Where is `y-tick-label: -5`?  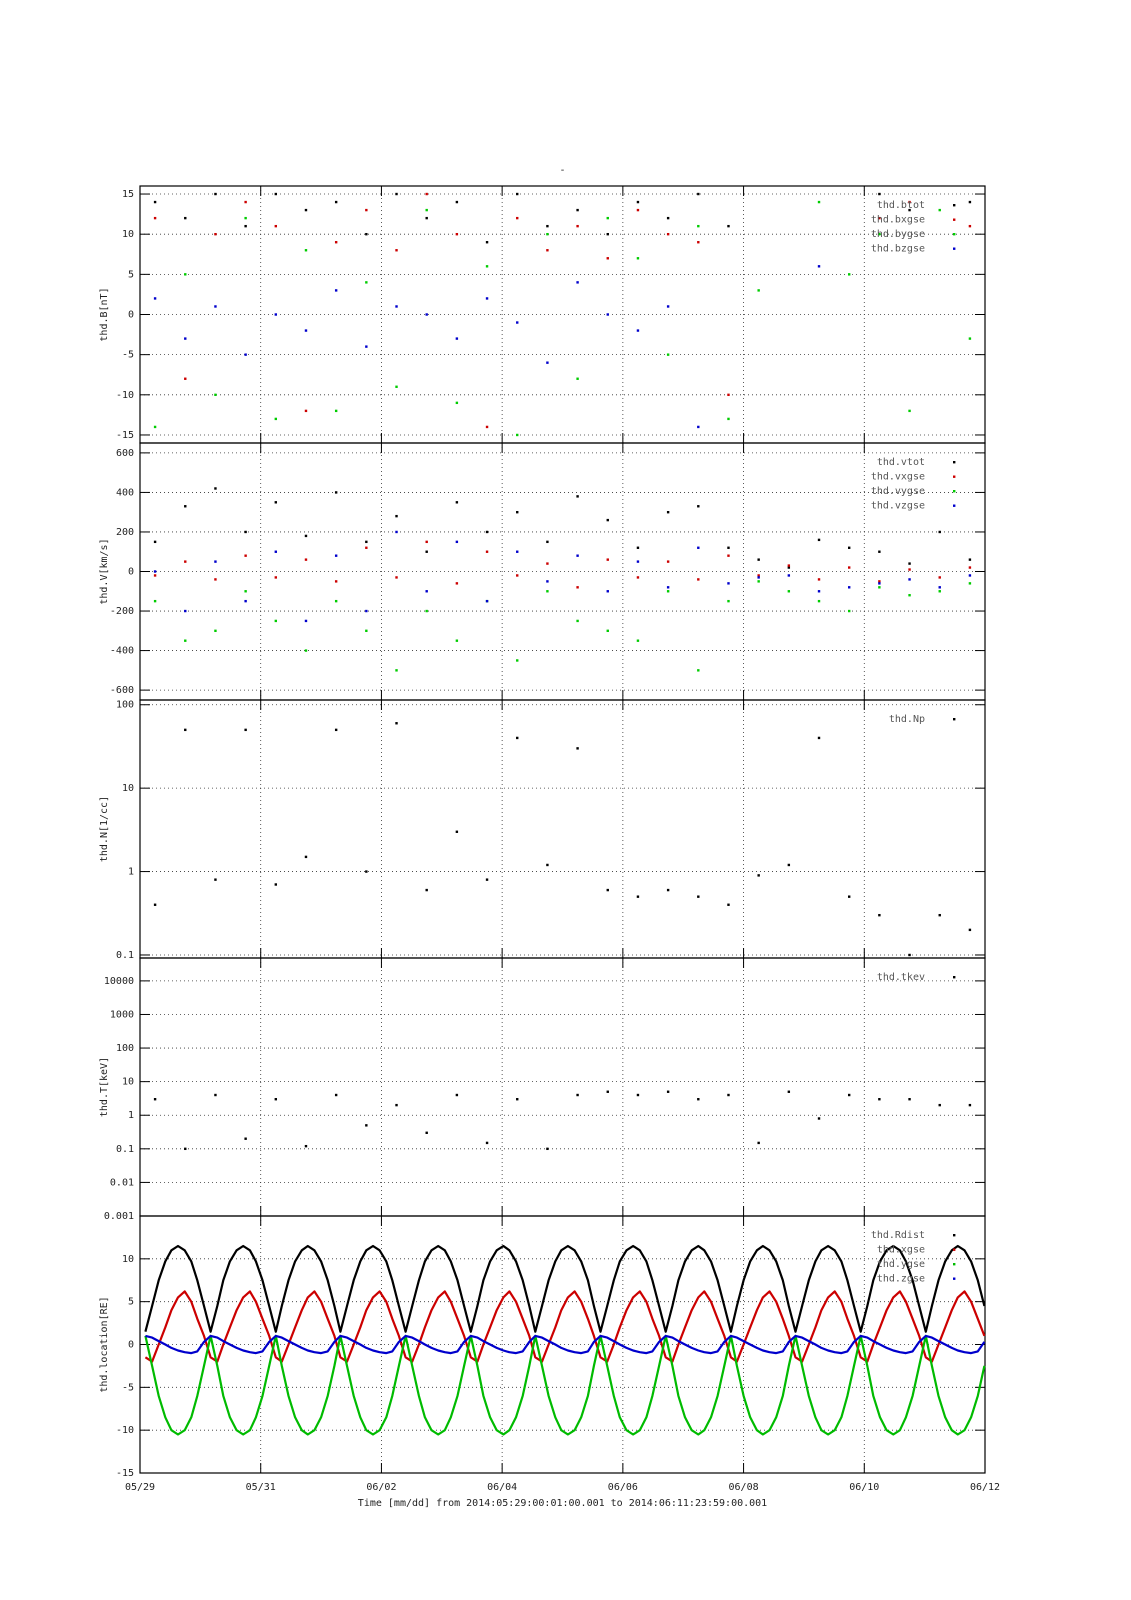
y-tick-label: -5 is located at coordinates (128, 355).